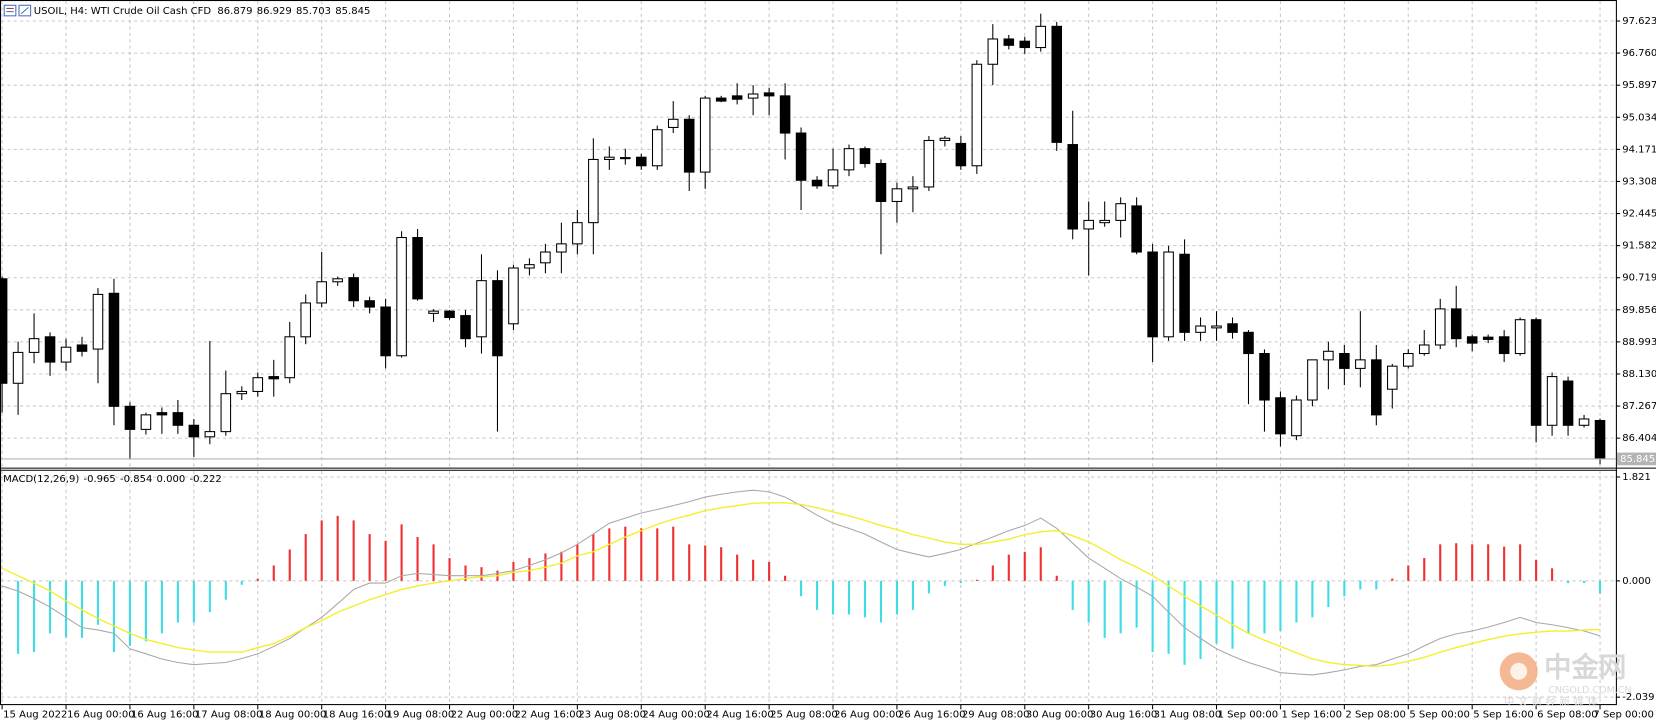  What do you see at coordinates (1639, 310) in the screenshot?
I see `y-tick-label: 89.856` at bounding box center [1639, 310].